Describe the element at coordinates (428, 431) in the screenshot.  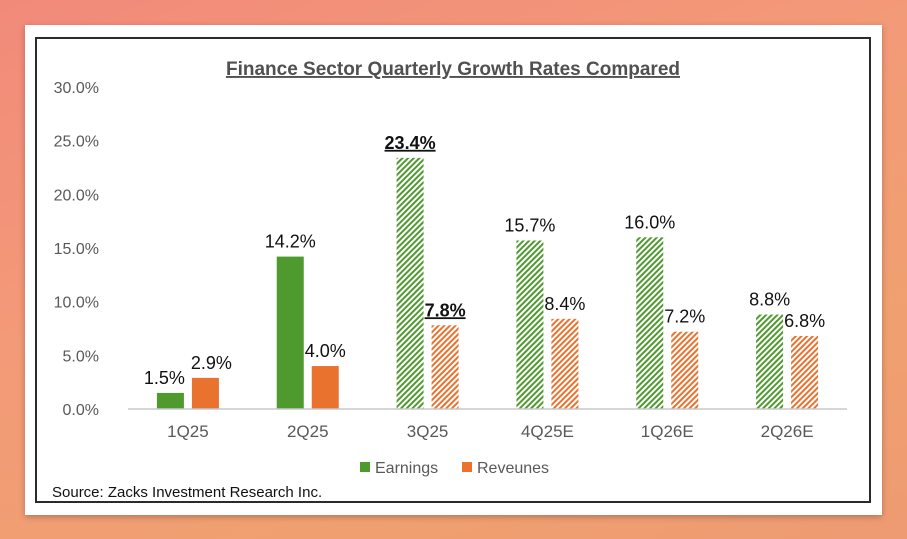
I see `x-tick-label: 3Q25` at that location.